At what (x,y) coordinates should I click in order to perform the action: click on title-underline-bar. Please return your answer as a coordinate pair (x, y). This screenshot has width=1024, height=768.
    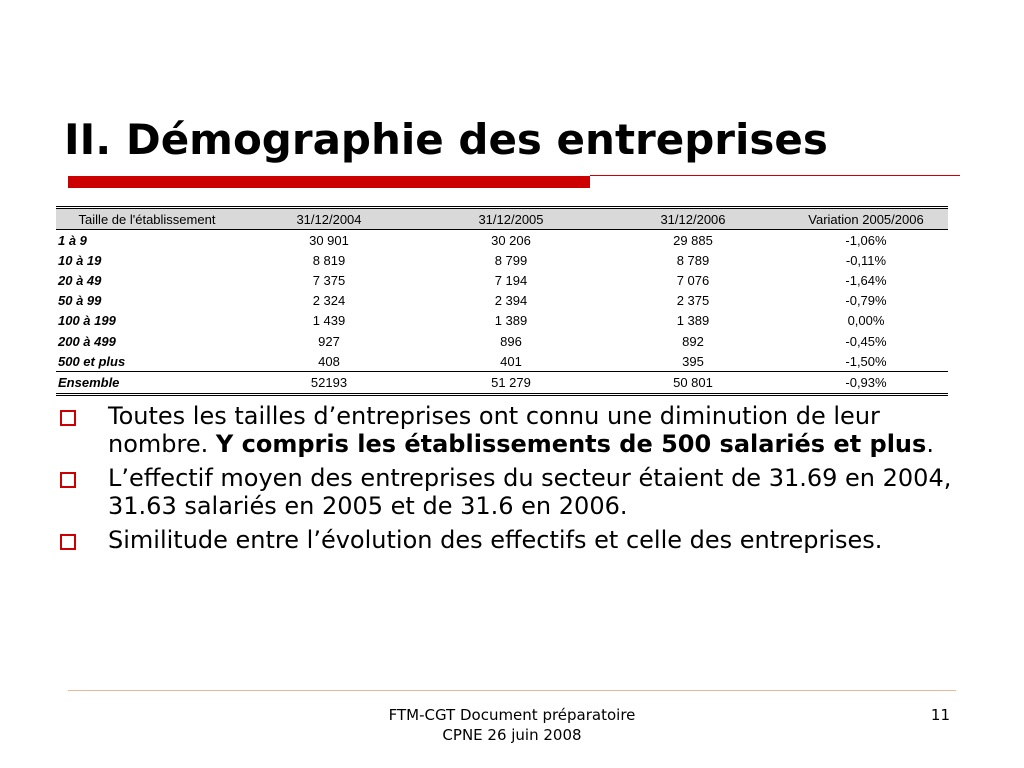
    Looking at the image, I should click on (329, 182).